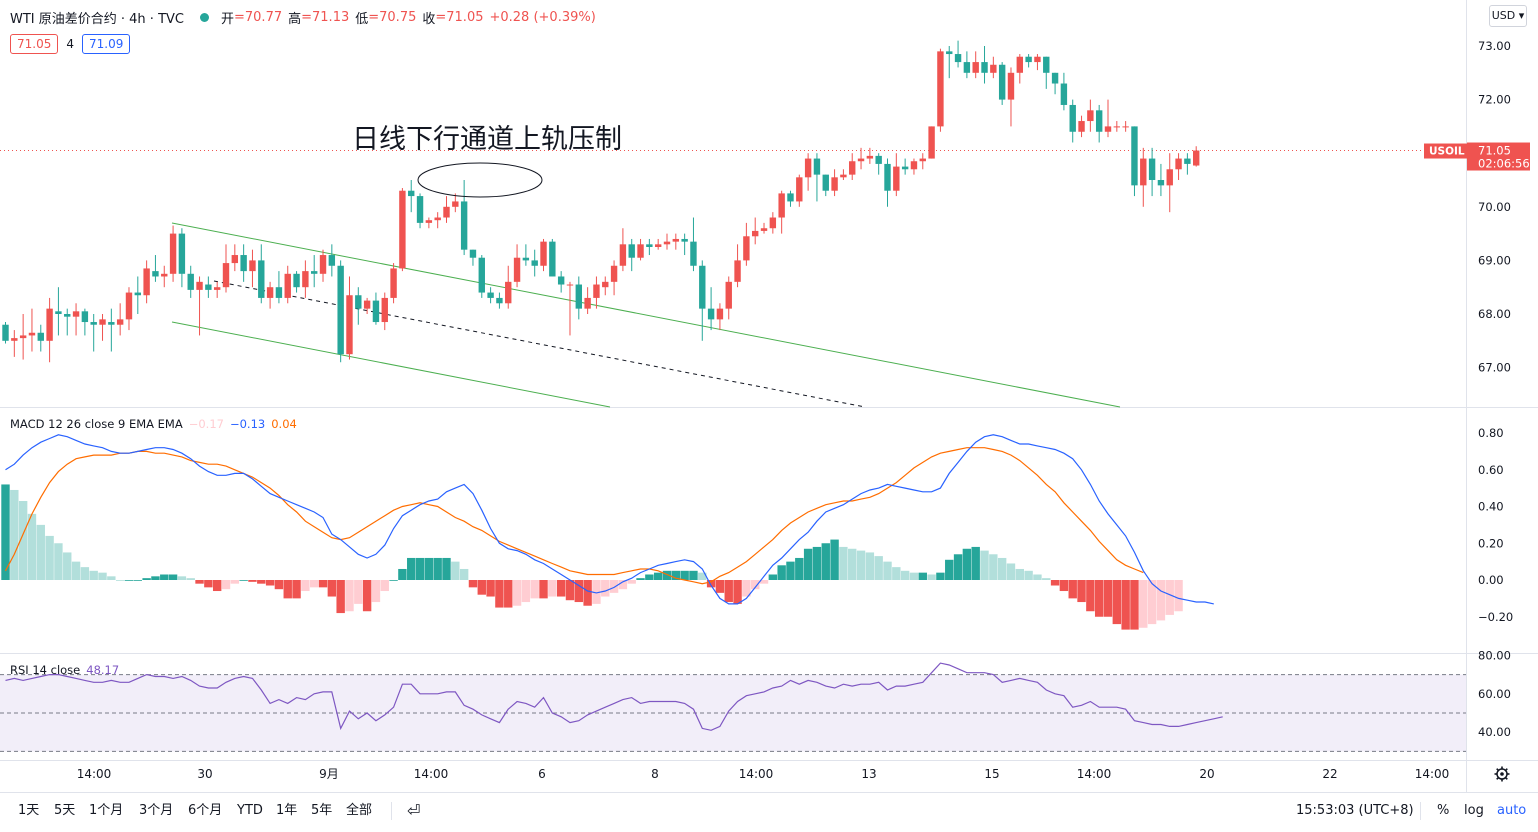 This screenshot has width=1538, height=832. I want to click on open-value: =70.77, so click(258, 17).